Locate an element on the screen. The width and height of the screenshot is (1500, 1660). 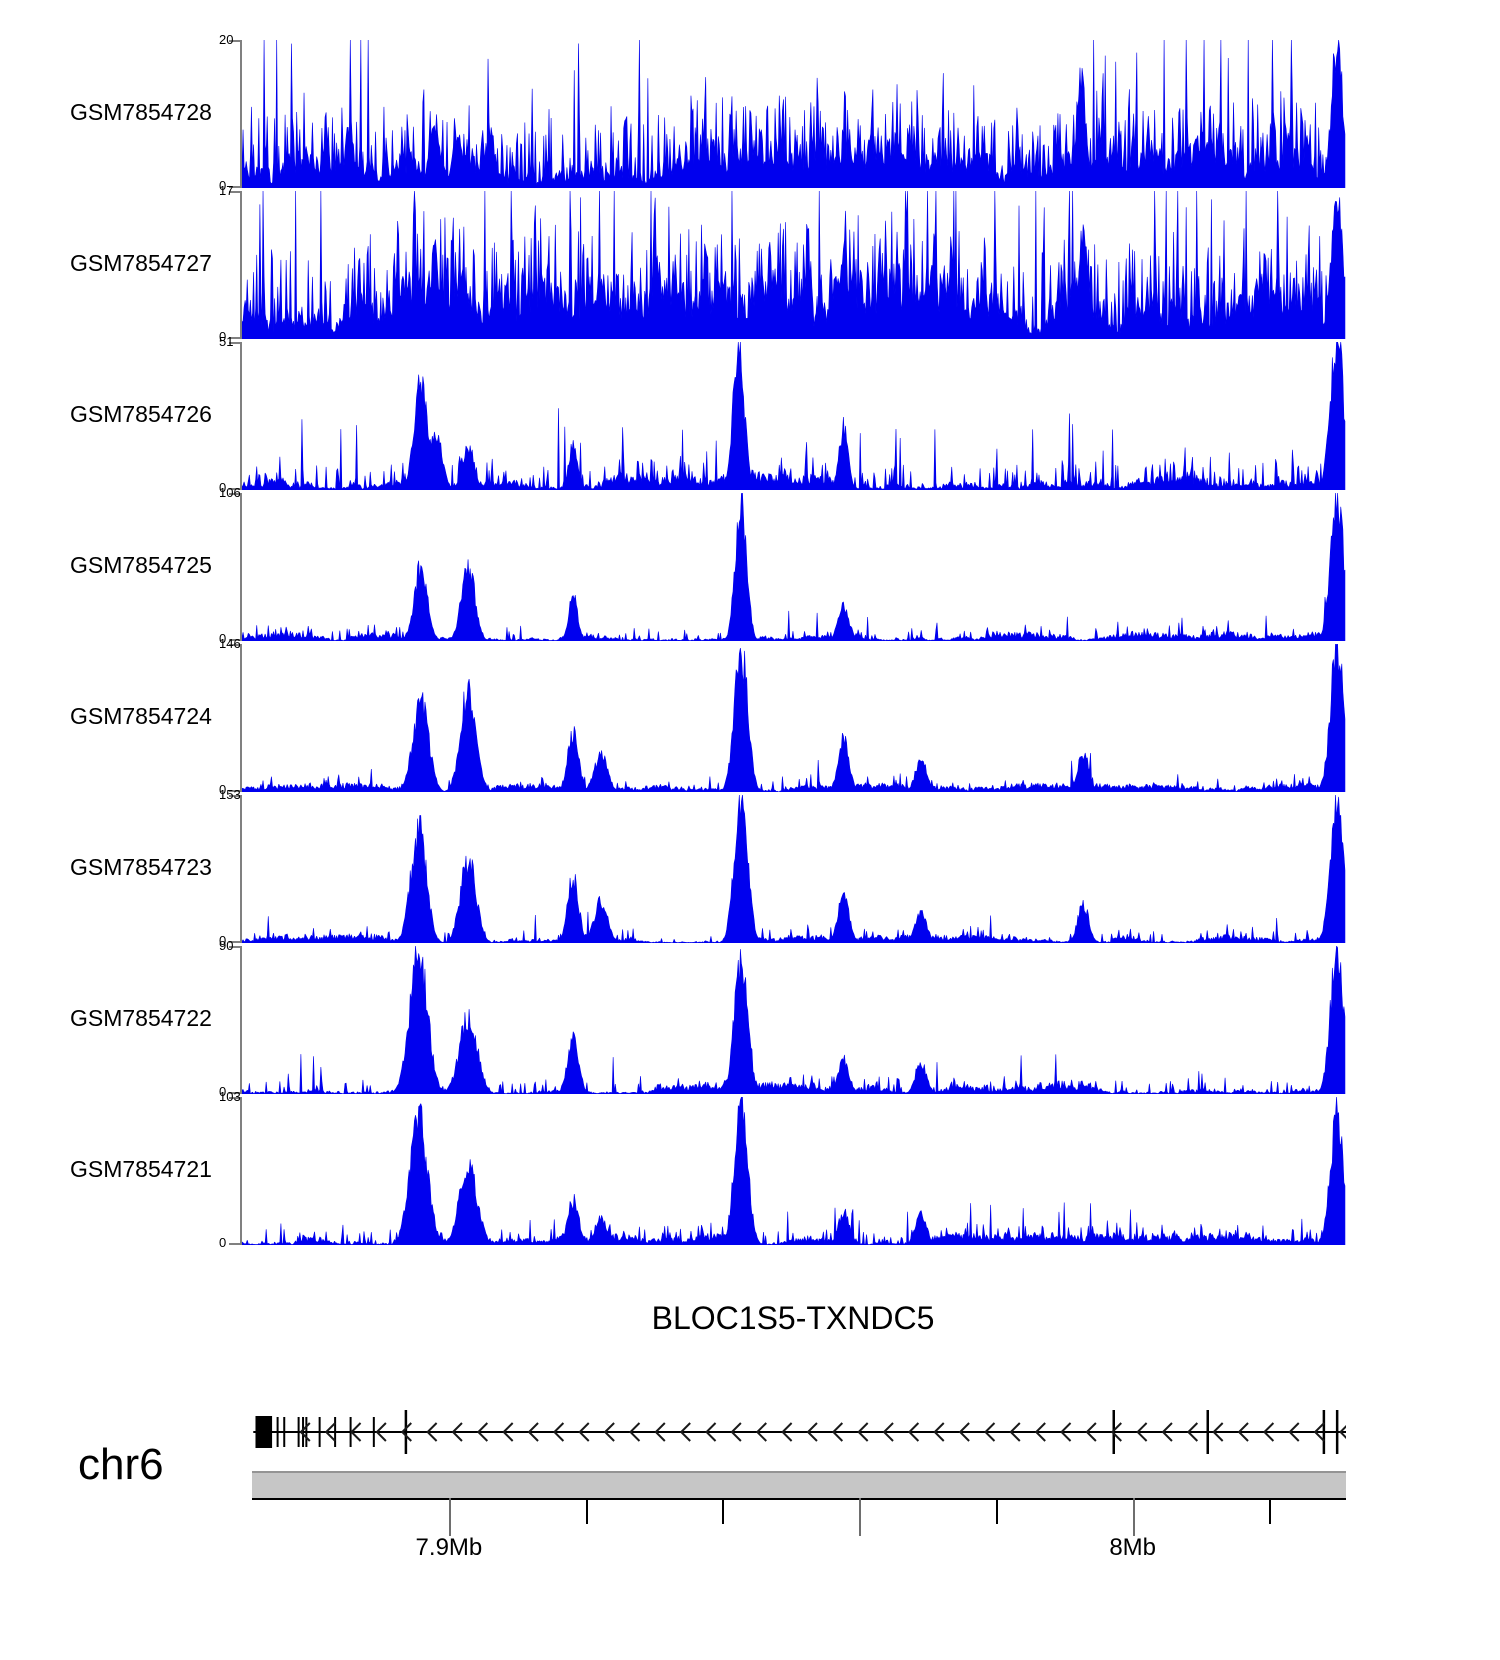
y-axis-max-value: 153 is located at coordinates (230, 794).